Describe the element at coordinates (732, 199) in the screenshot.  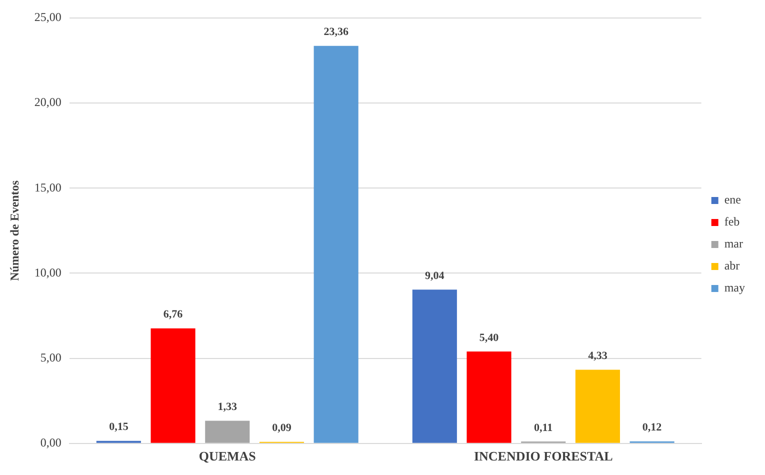
I see `legend-label: ene` at that location.